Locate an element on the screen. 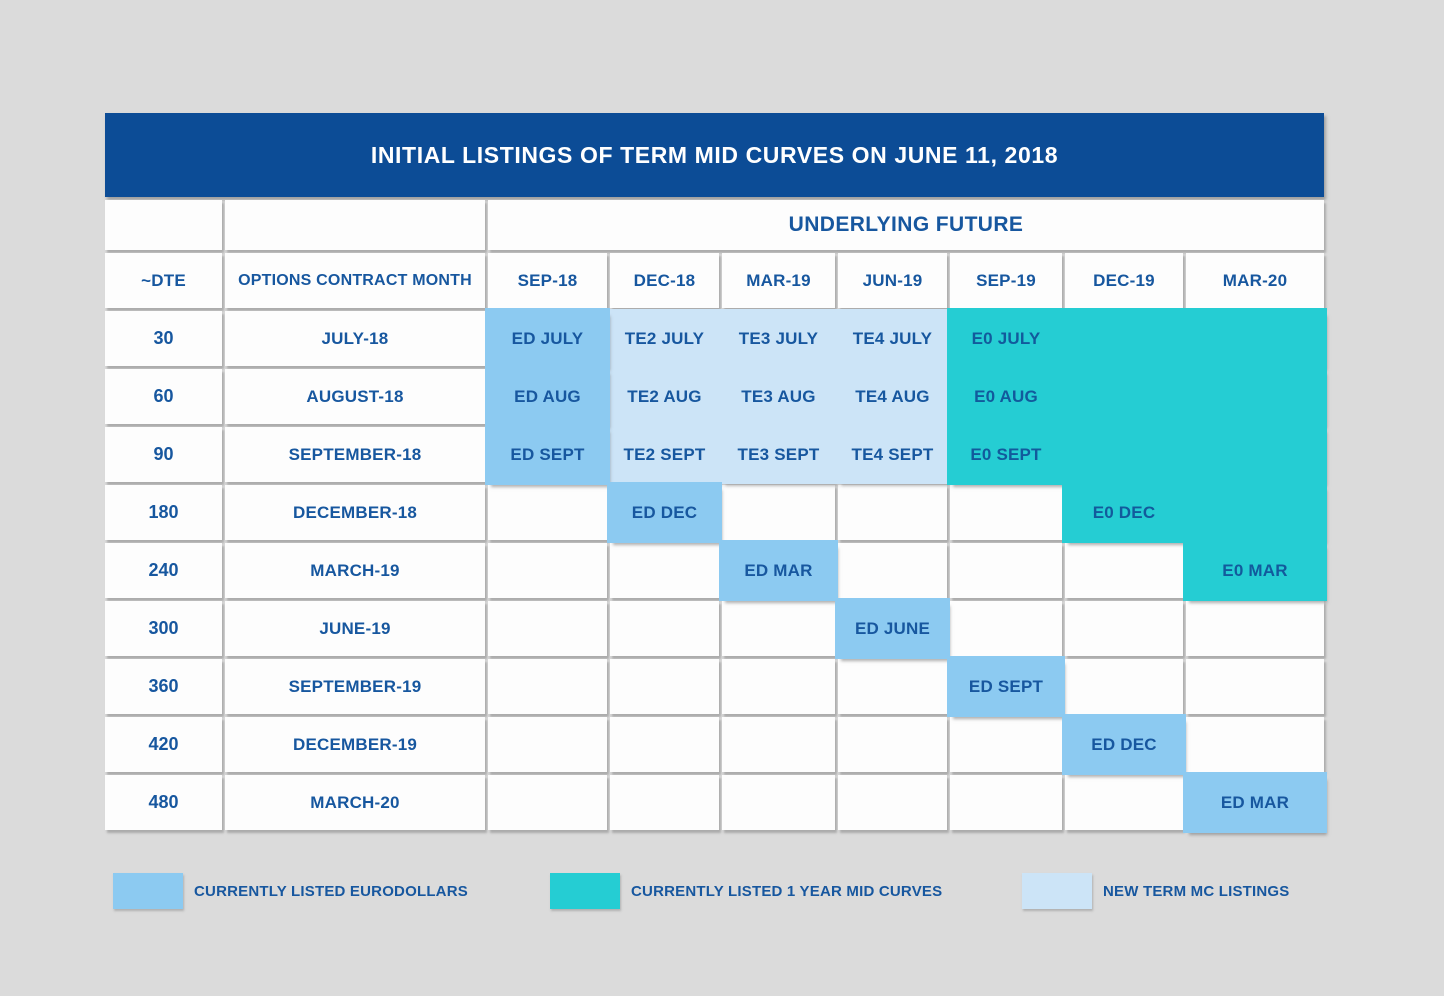  dte-cell: 360 is located at coordinates (163, 686).